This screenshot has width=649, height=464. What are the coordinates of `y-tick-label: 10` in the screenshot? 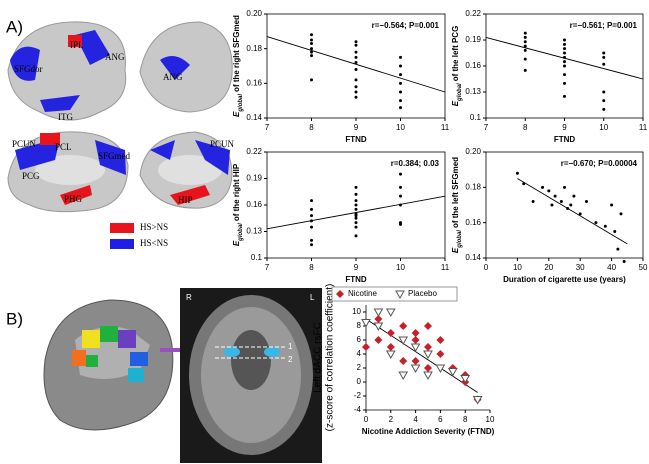 It's located at (356, 311).